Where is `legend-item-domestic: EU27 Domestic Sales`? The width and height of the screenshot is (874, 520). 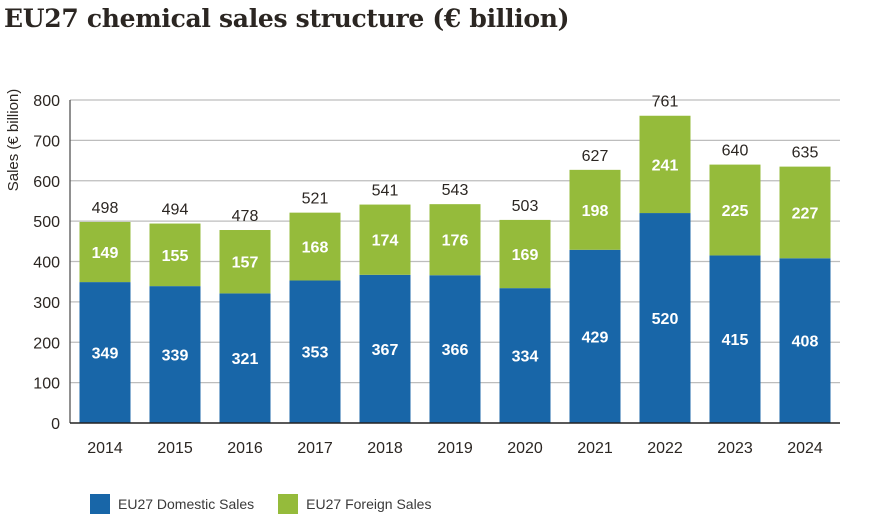 legend-item-domestic: EU27 Domestic Sales is located at coordinates (172, 504).